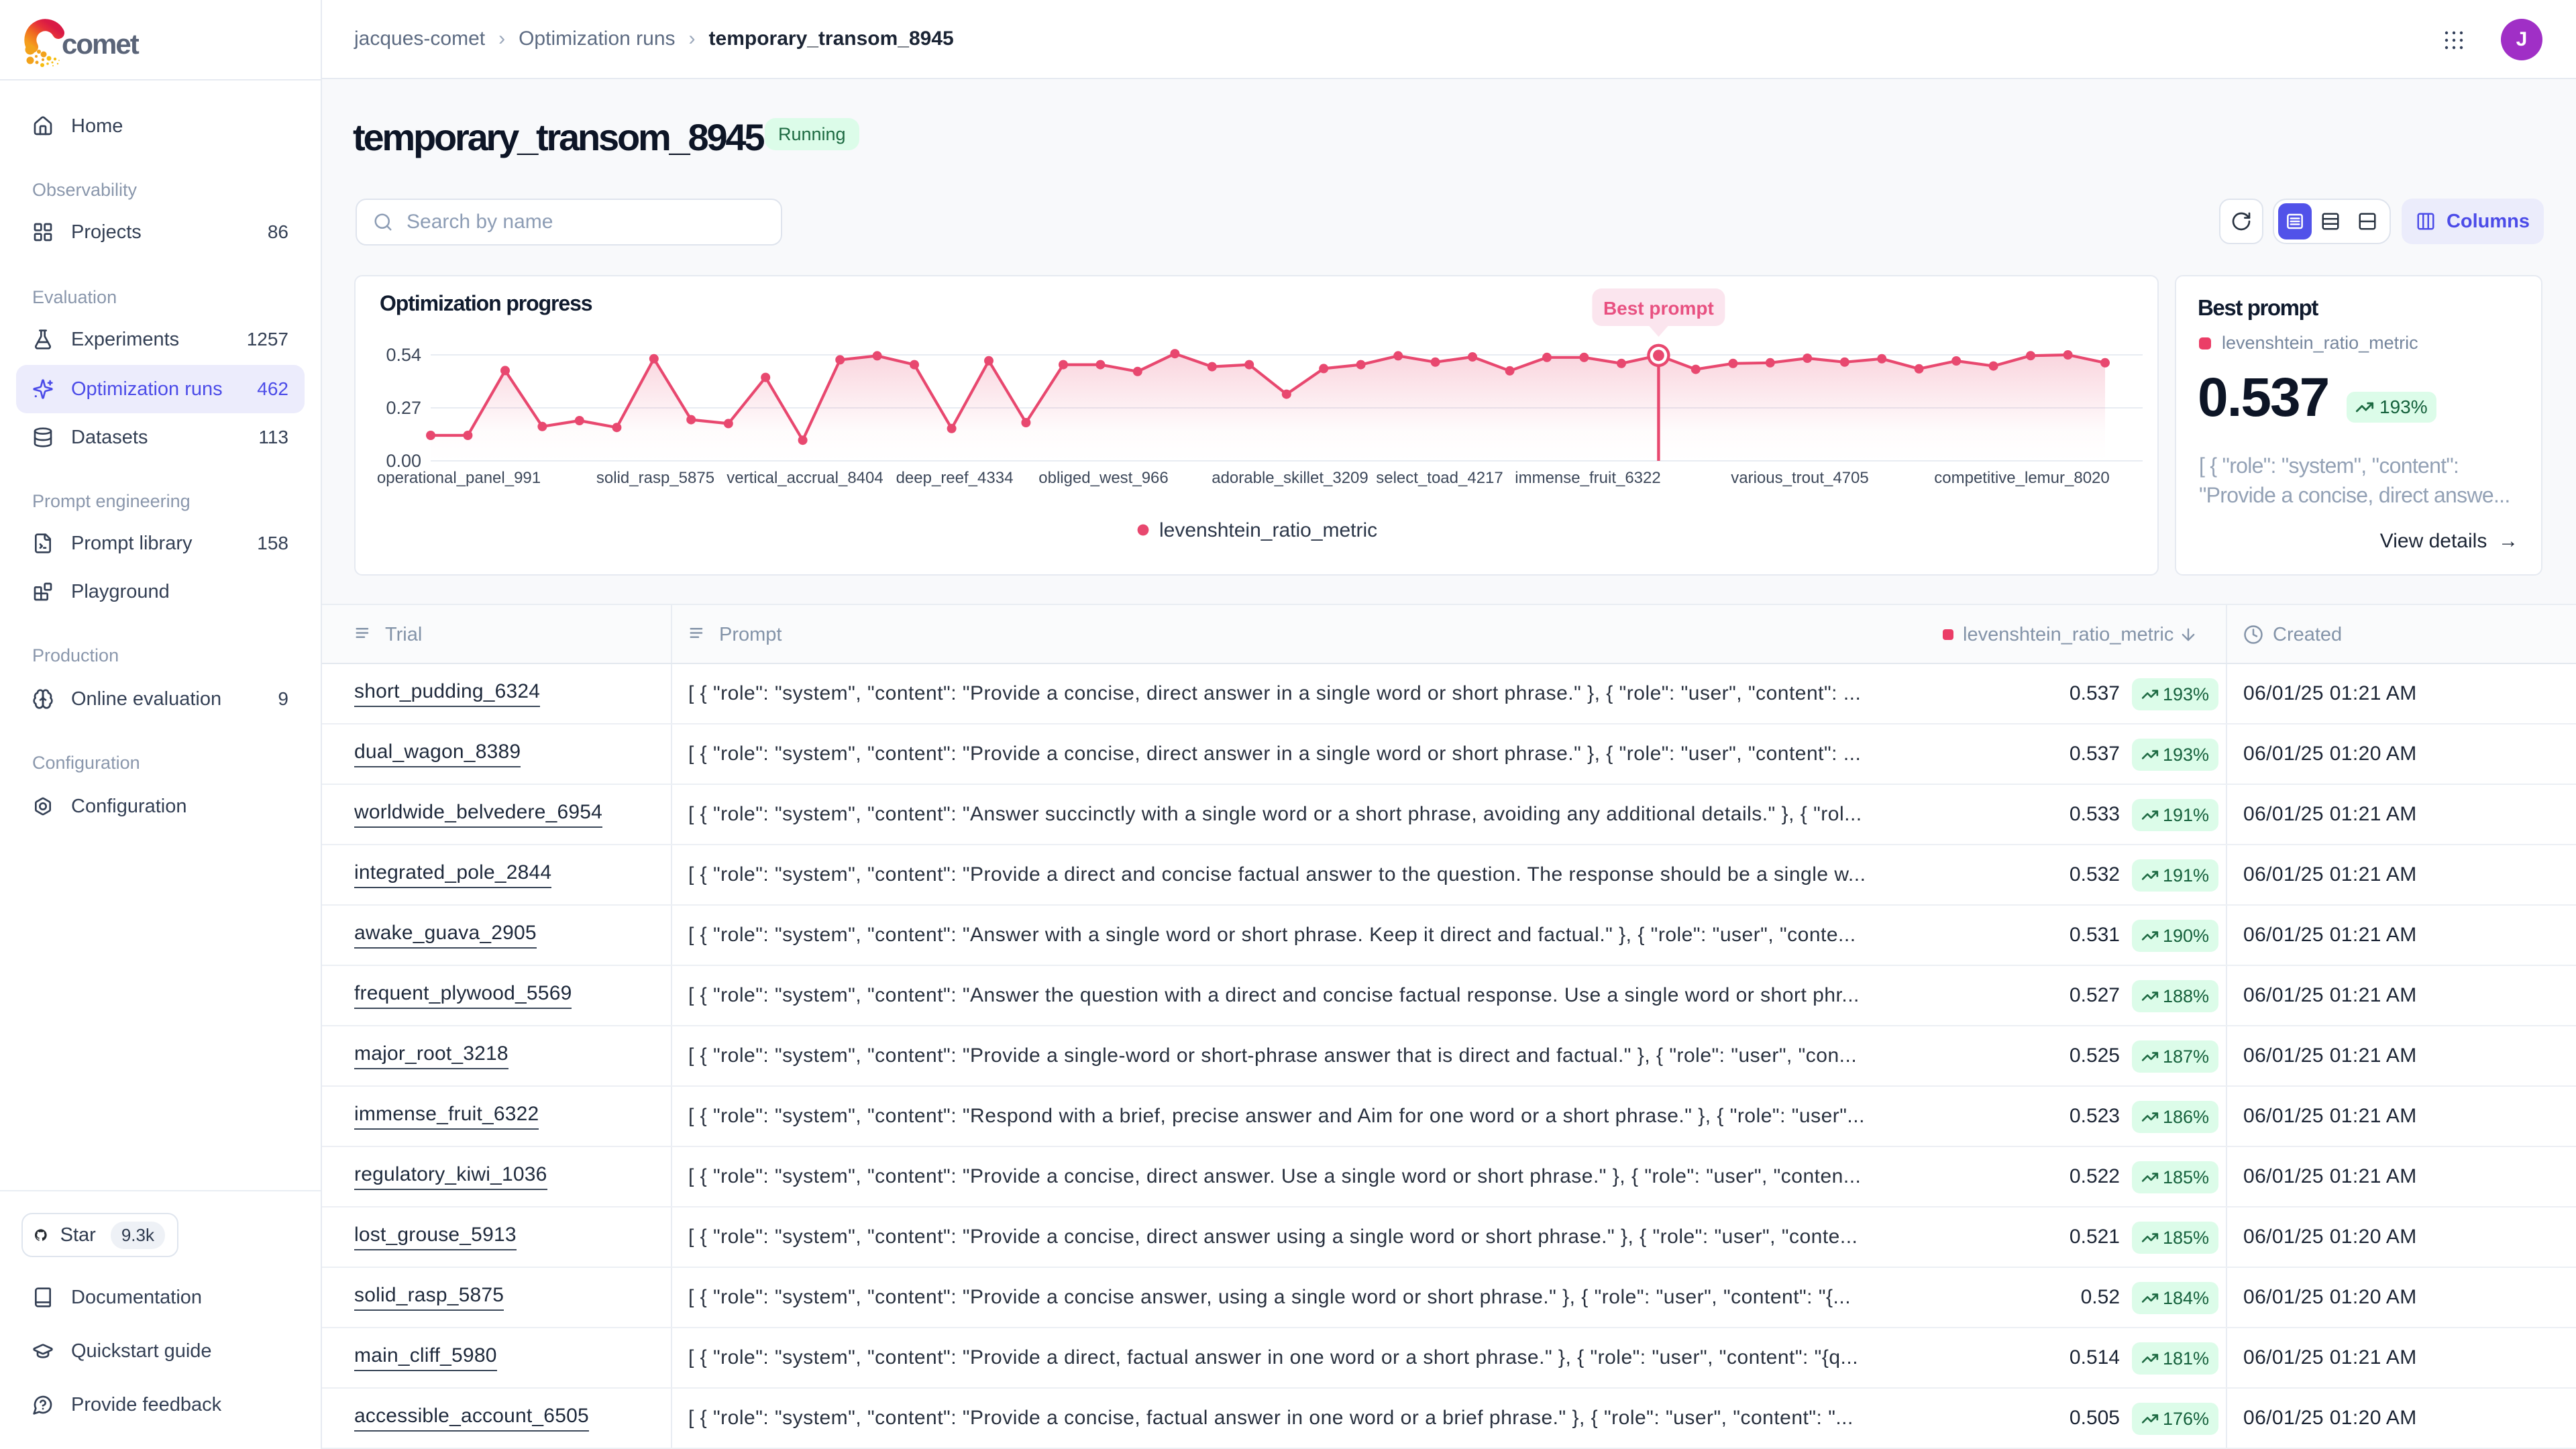 This screenshot has width=2576, height=1449. Describe the element at coordinates (459, 478) in the screenshot. I see `svg-text: operational_panel_991` at that location.